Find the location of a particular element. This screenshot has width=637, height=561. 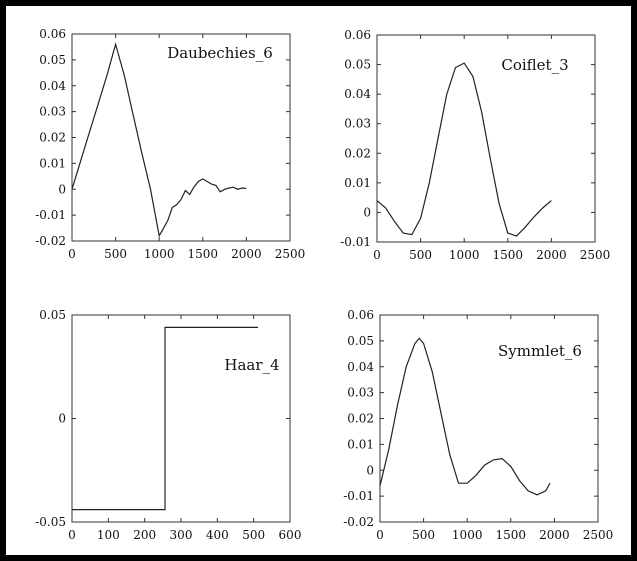

x-tick-label: 200 is located at coordinates (144, 535).